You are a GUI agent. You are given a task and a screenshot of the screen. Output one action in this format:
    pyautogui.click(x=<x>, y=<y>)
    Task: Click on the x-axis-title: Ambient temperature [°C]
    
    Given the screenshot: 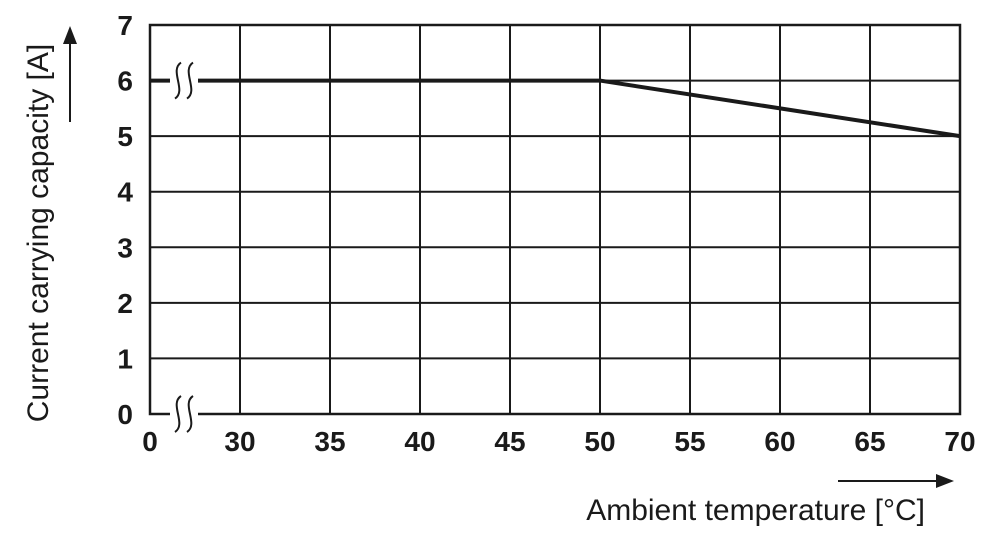 What is the action you would take?
    pyautogui.click(x=755, y=510)
    